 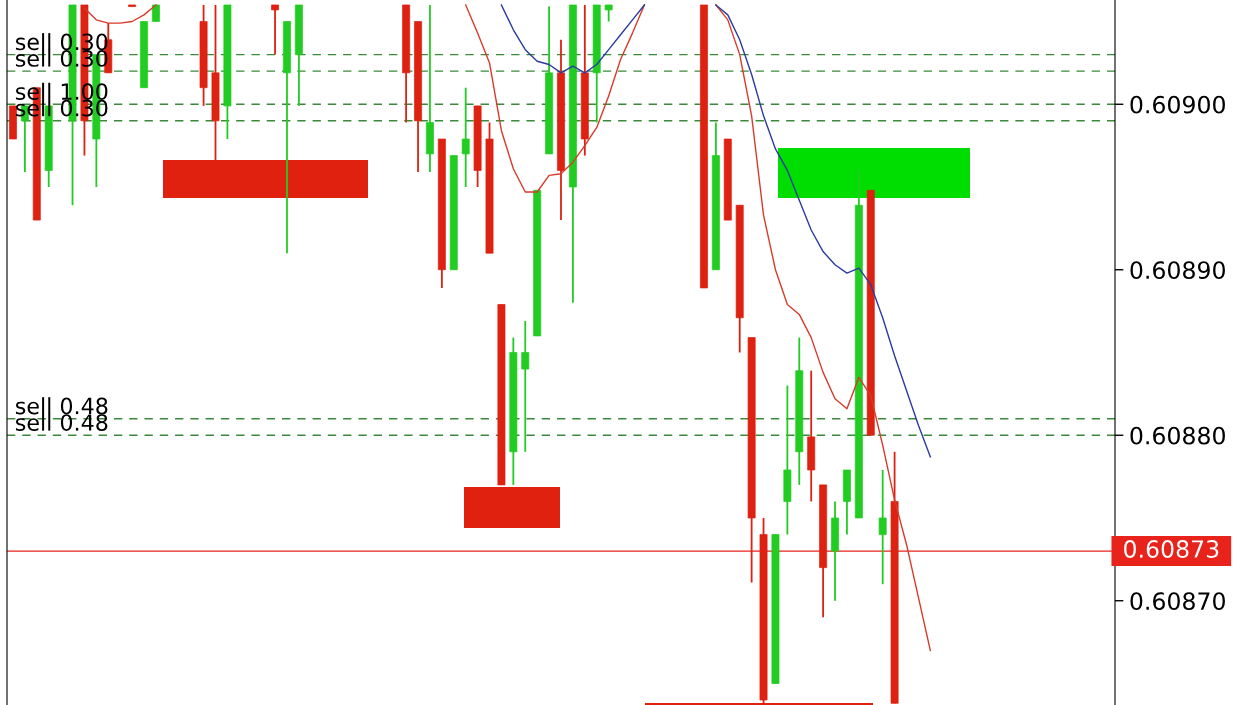 I want to click on y-tick-label: 0.60870, so click(x=1177, y=601).